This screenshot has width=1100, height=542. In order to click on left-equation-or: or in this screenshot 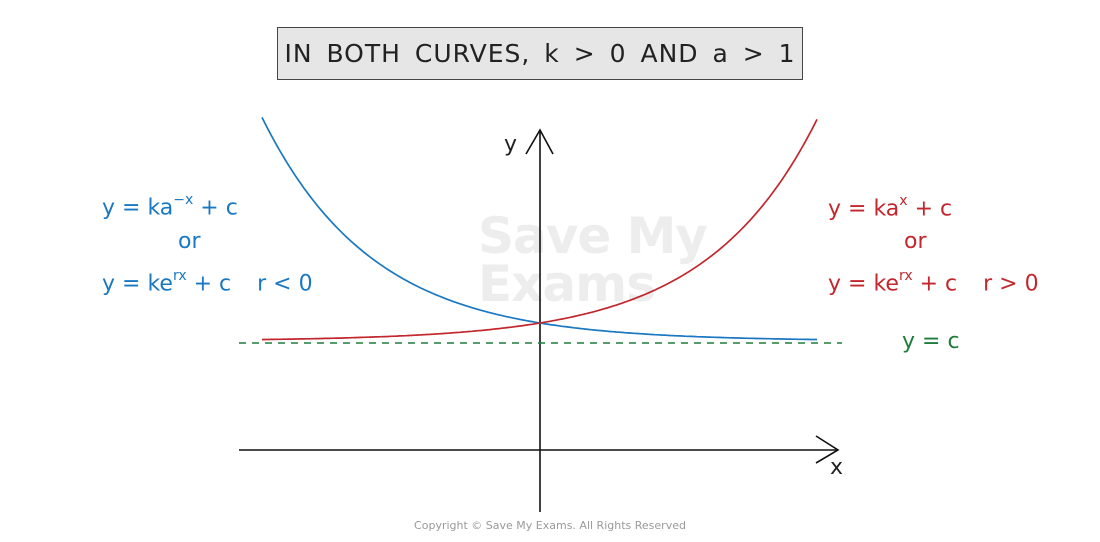, I will do `click(189, 241)`.